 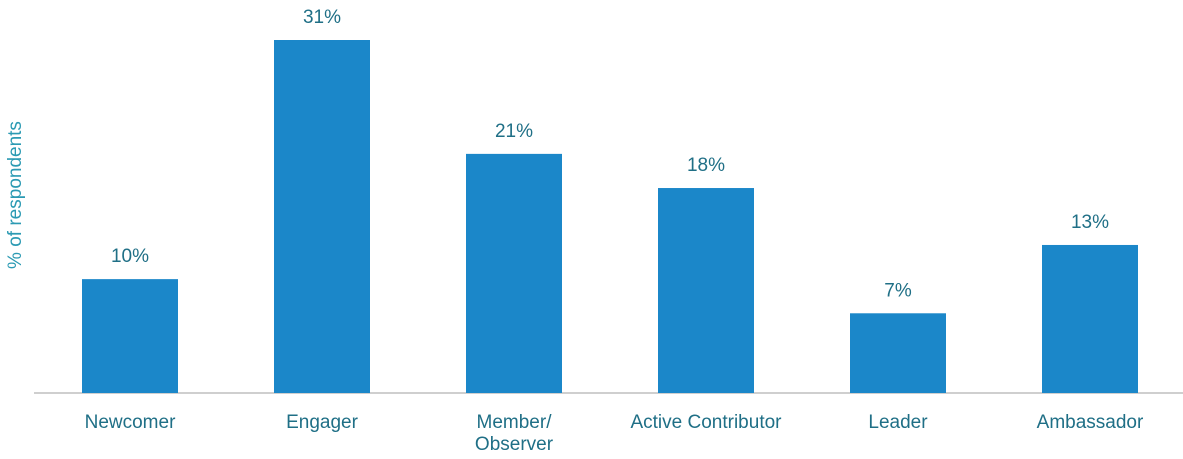 I want to click on data-label: 18%, so click(x=706, y=165).